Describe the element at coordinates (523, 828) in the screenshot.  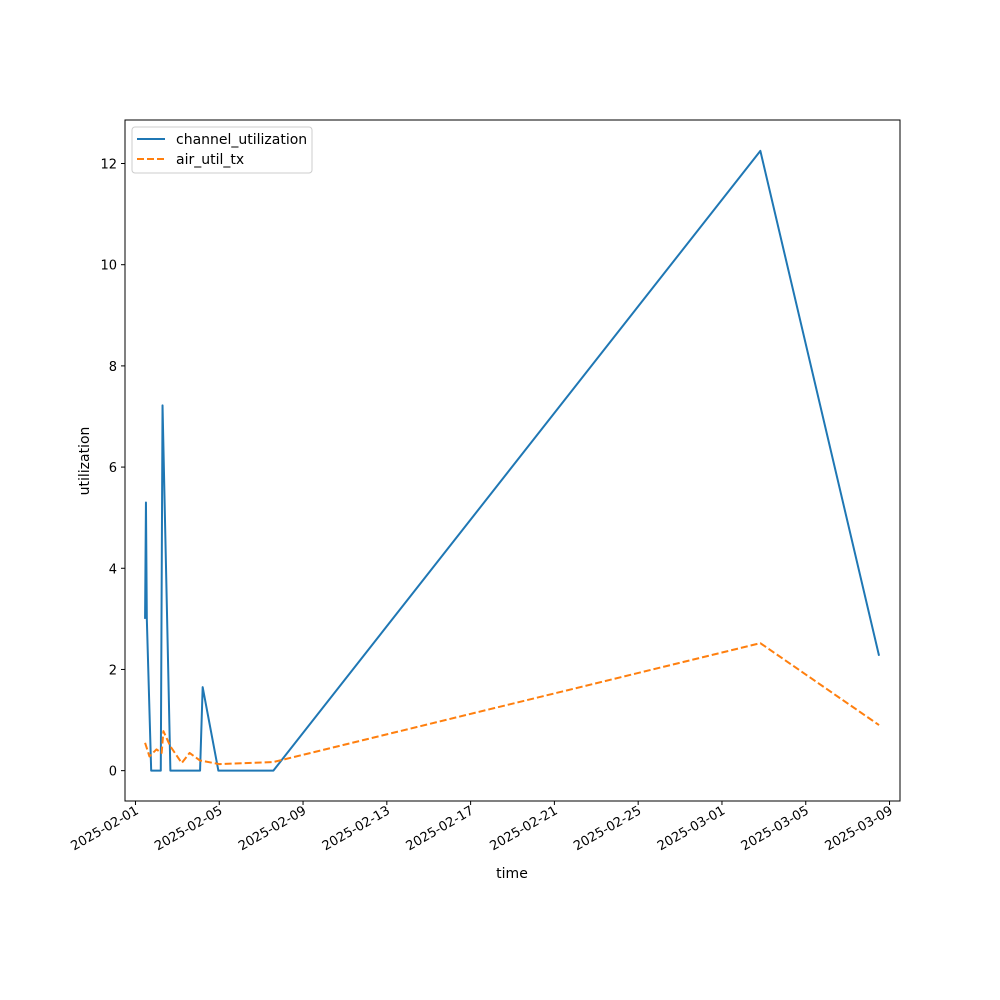
I see `x-tick-label: 2025-02-21` at that location.